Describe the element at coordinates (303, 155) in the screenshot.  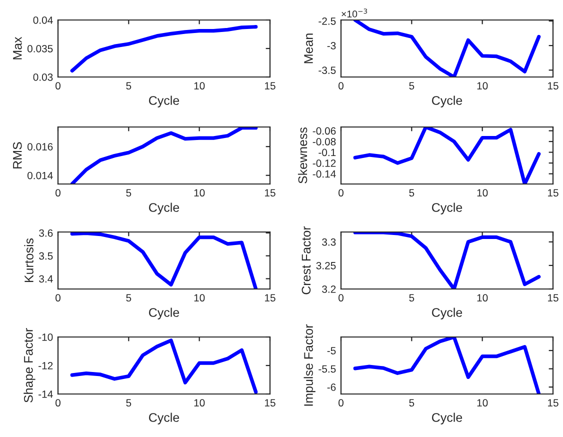
I see `y-axis-title: Skewness` at that location.